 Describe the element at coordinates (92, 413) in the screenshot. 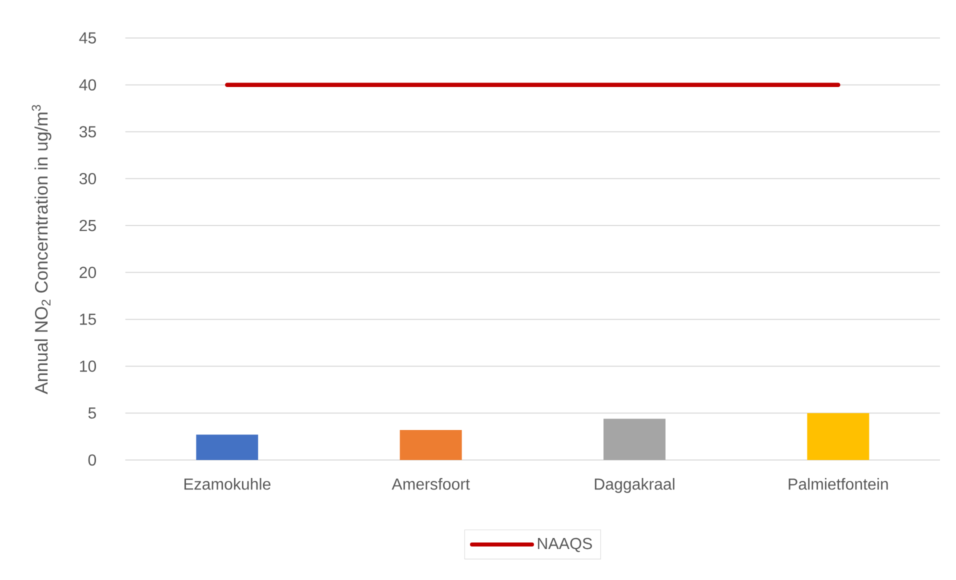

I see `y-tick-label: 5` at that location.